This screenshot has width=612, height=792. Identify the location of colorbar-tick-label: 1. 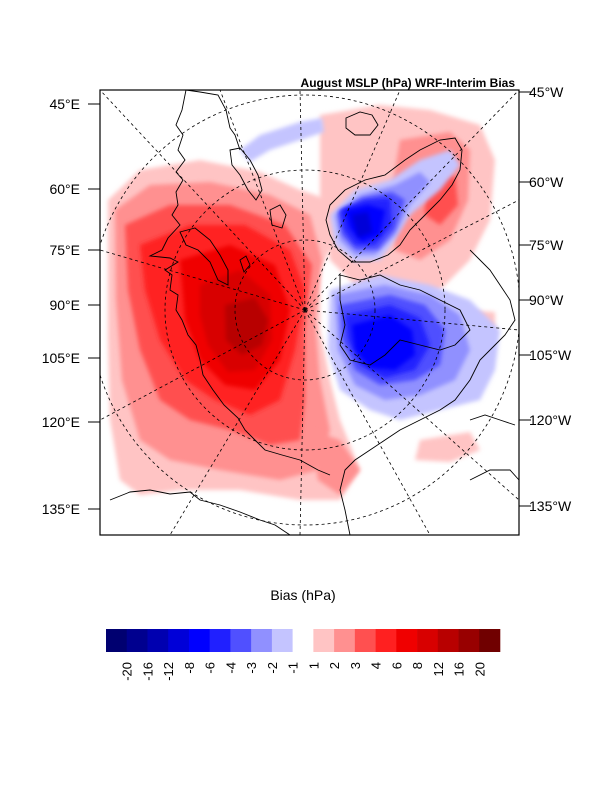
(313, 665).